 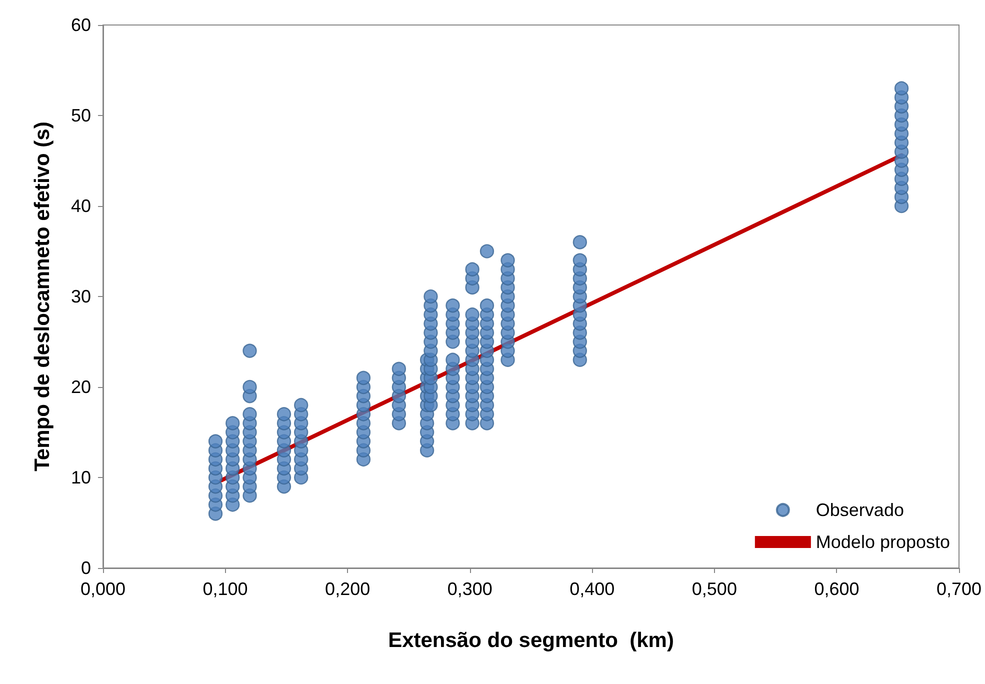 I want to click on legend-label: Modelo proposto, so click(x=883, y=542).